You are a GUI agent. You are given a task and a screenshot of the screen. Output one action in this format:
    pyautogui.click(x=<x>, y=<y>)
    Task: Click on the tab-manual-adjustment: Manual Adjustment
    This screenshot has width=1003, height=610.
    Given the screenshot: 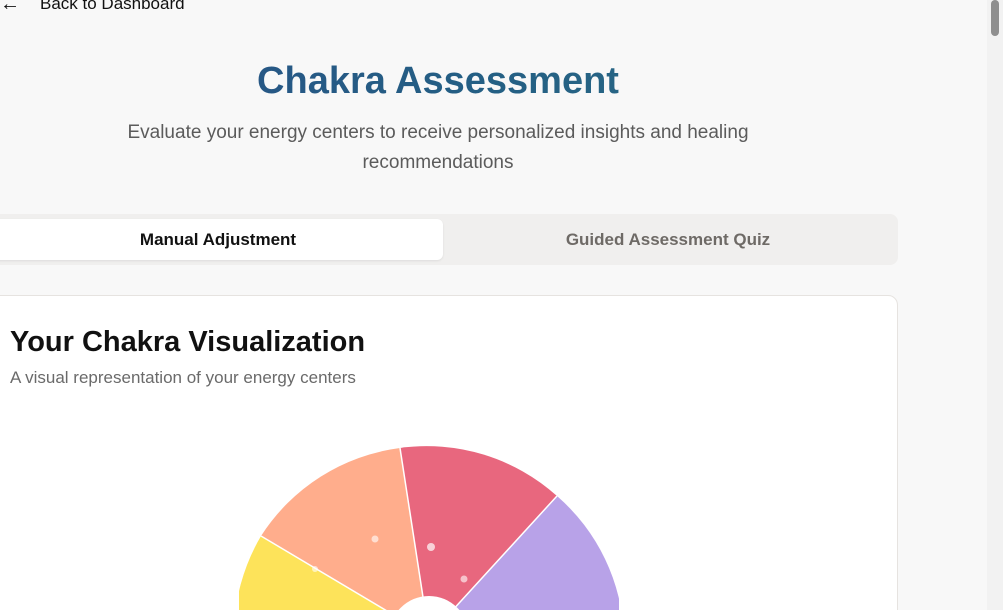 What is the action you would take?
    pyautogui.click(x=221, y=239)
    